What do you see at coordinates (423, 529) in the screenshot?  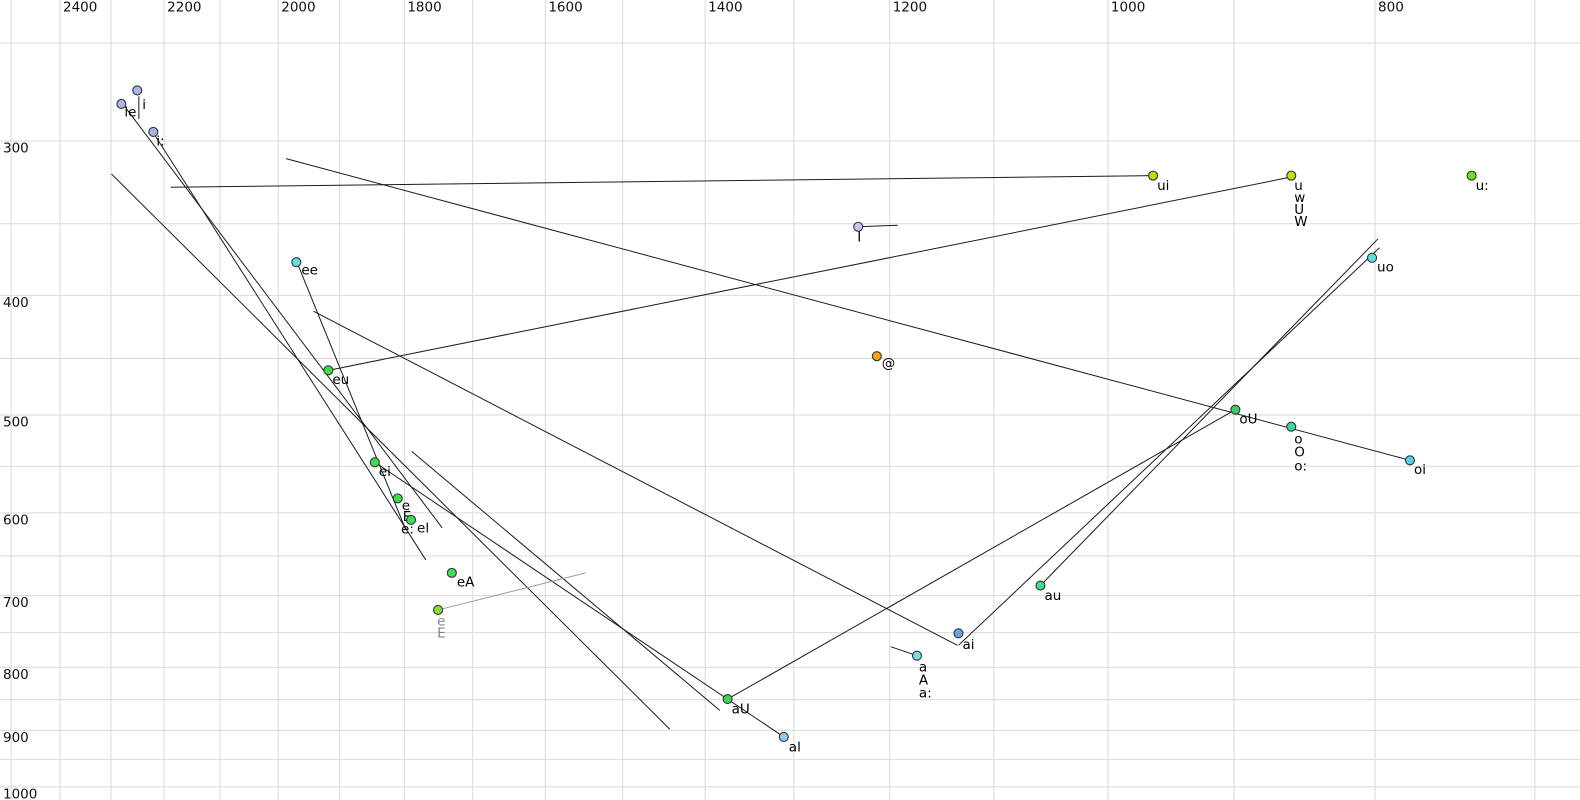 I see `vowel-label-e-long: el` at bounding box center [423, 529].